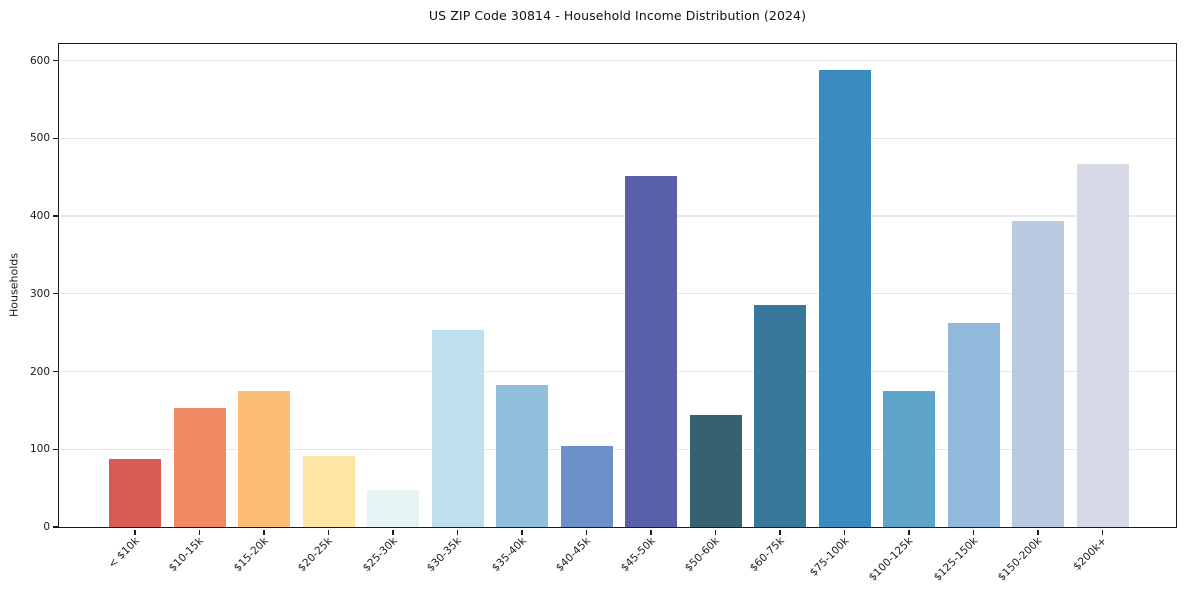 Image resolution: width=1189 pixels, height=590 pixels. Describe the element at coordinates (638, 555) in the screenshot. I see `x-tick-label-8: $45-50k` at that location.